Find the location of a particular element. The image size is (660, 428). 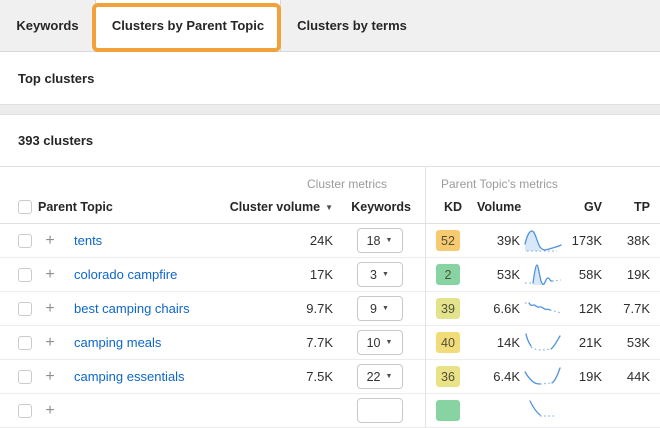

col-header-volume: Volume is located at coordinates (499, 207).